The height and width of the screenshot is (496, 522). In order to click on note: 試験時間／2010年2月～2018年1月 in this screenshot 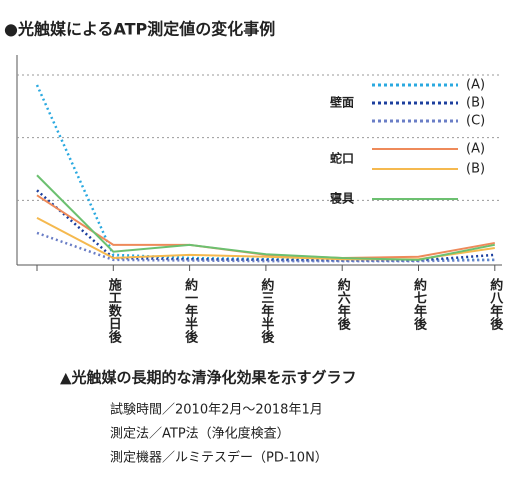, I will do `click(216, 410)`.